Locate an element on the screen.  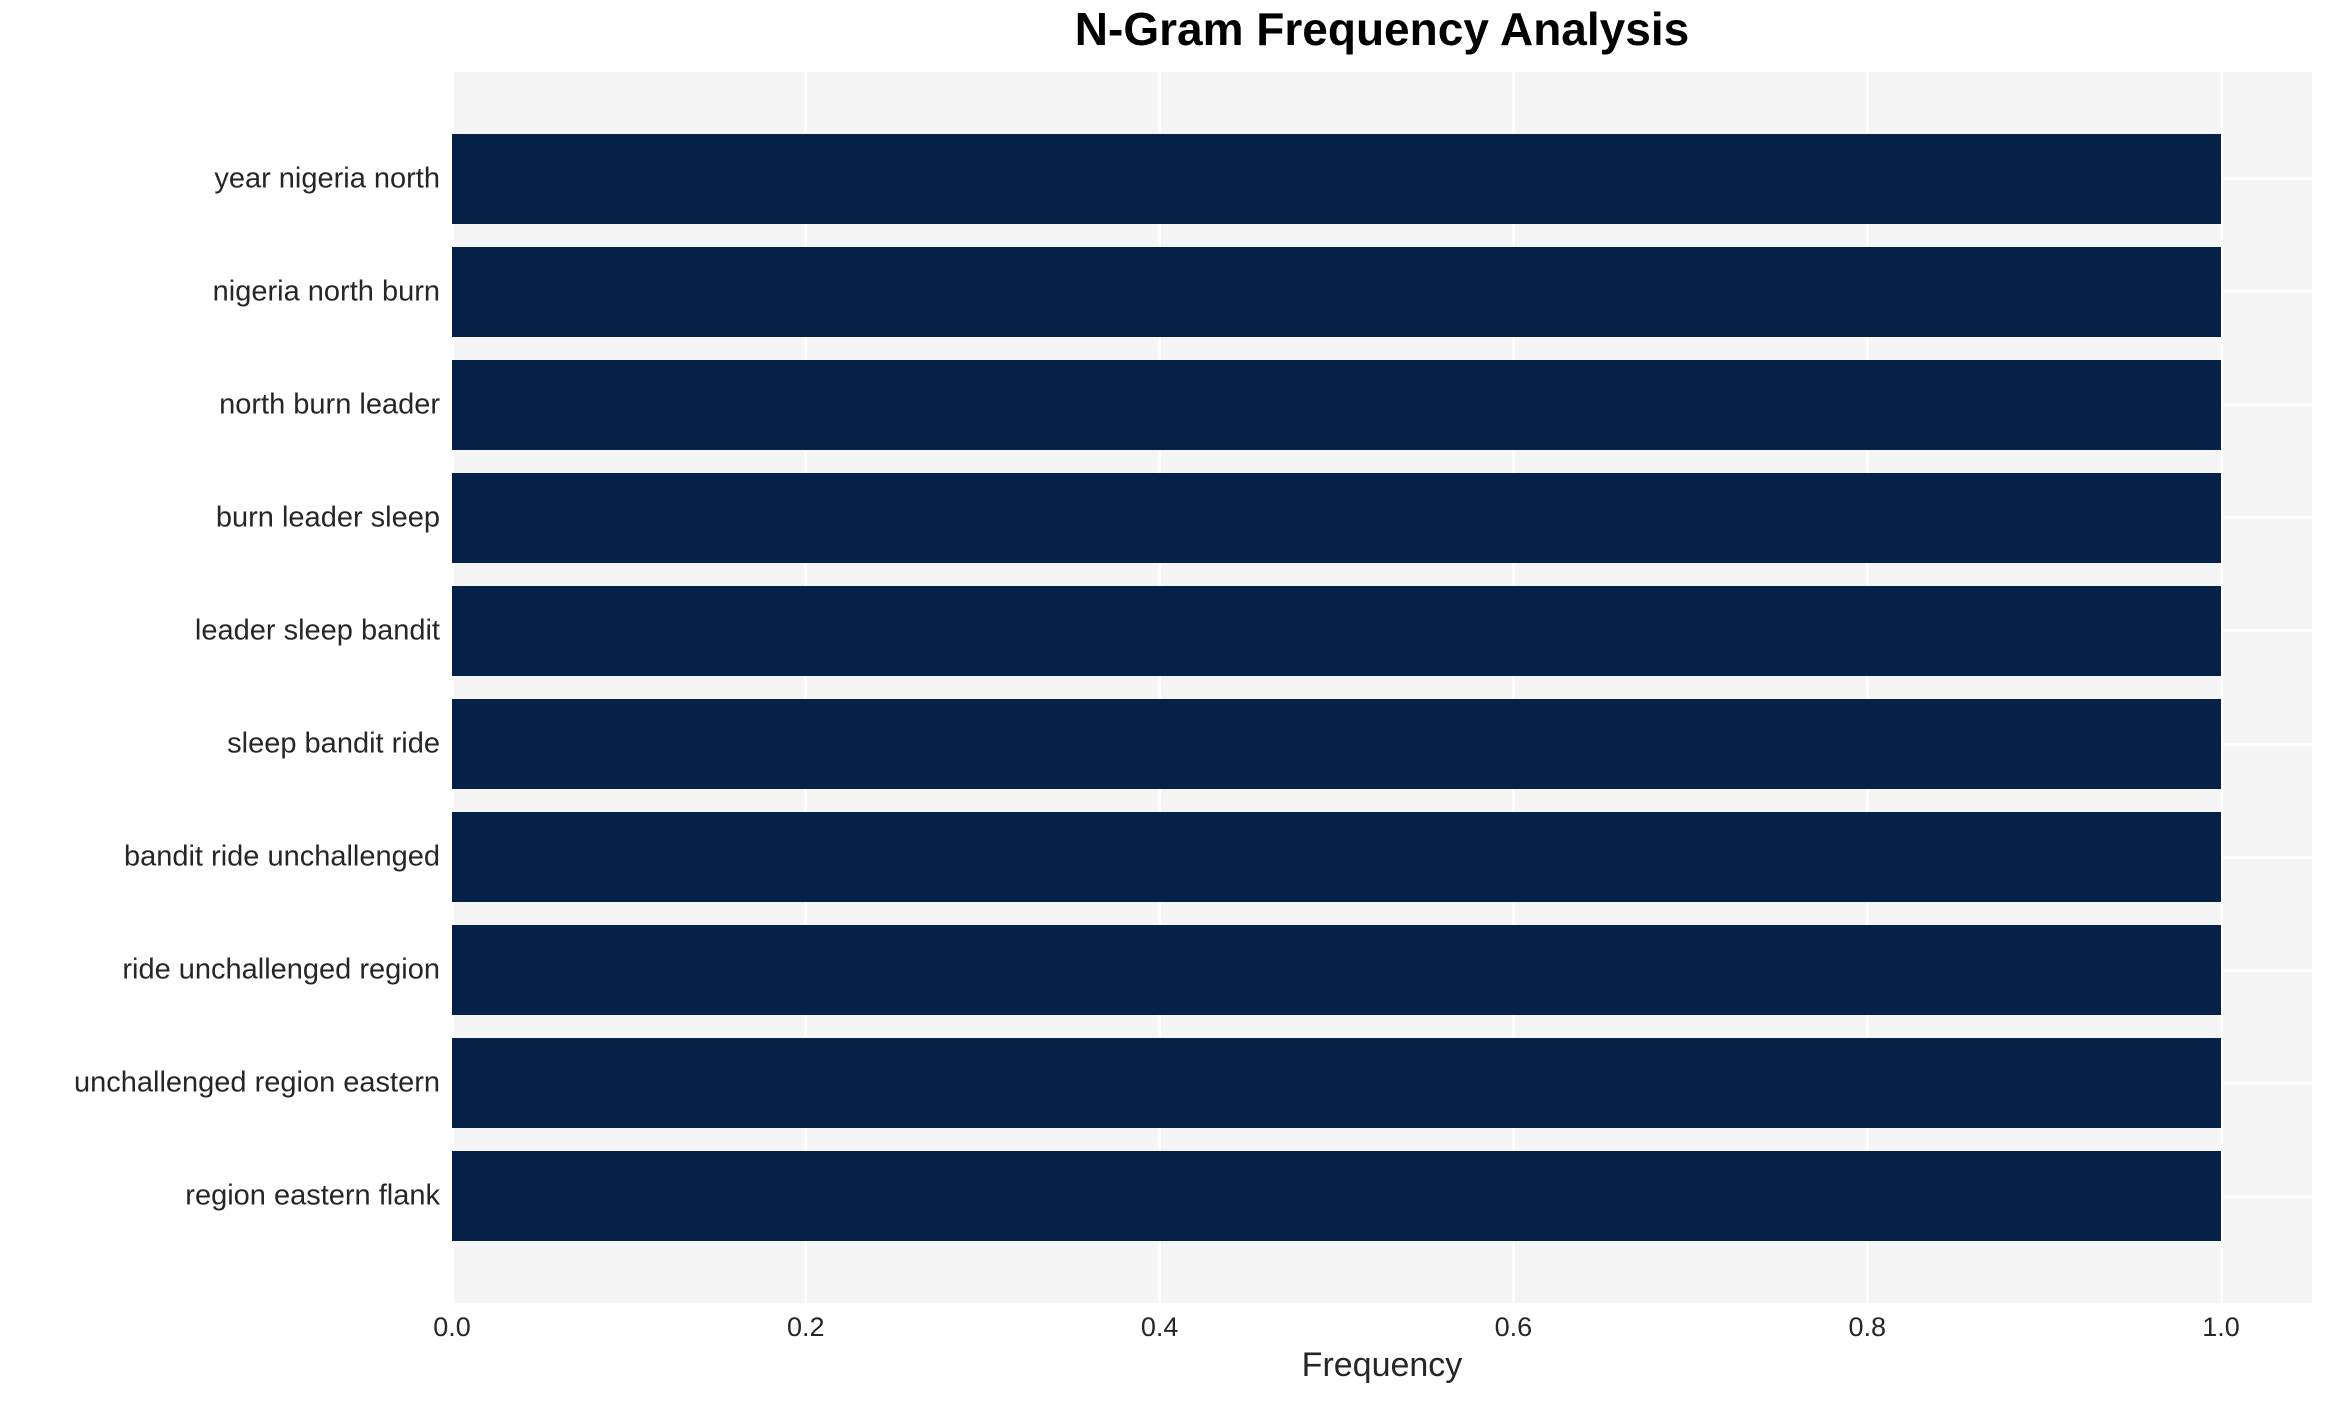
y-tick-label: leader sleep bandit is located at coordinates (317, 630).